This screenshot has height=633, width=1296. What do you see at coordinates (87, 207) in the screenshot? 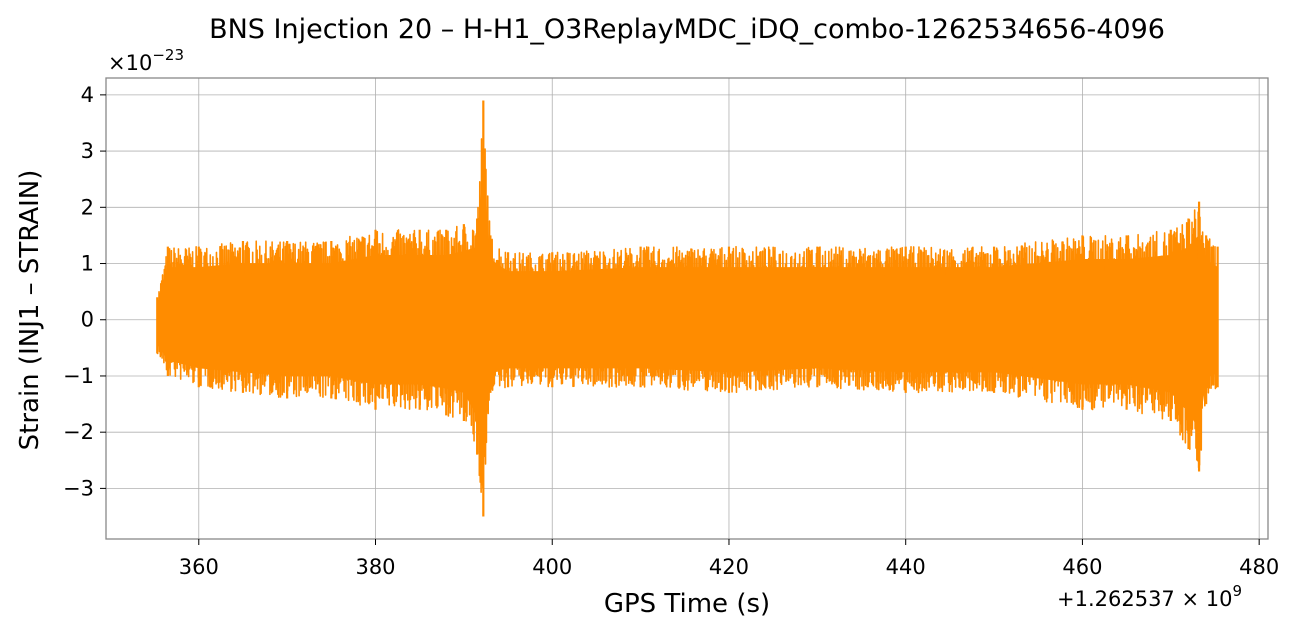
I see `y-tick-label: 2` at bounding box center [87, 207].